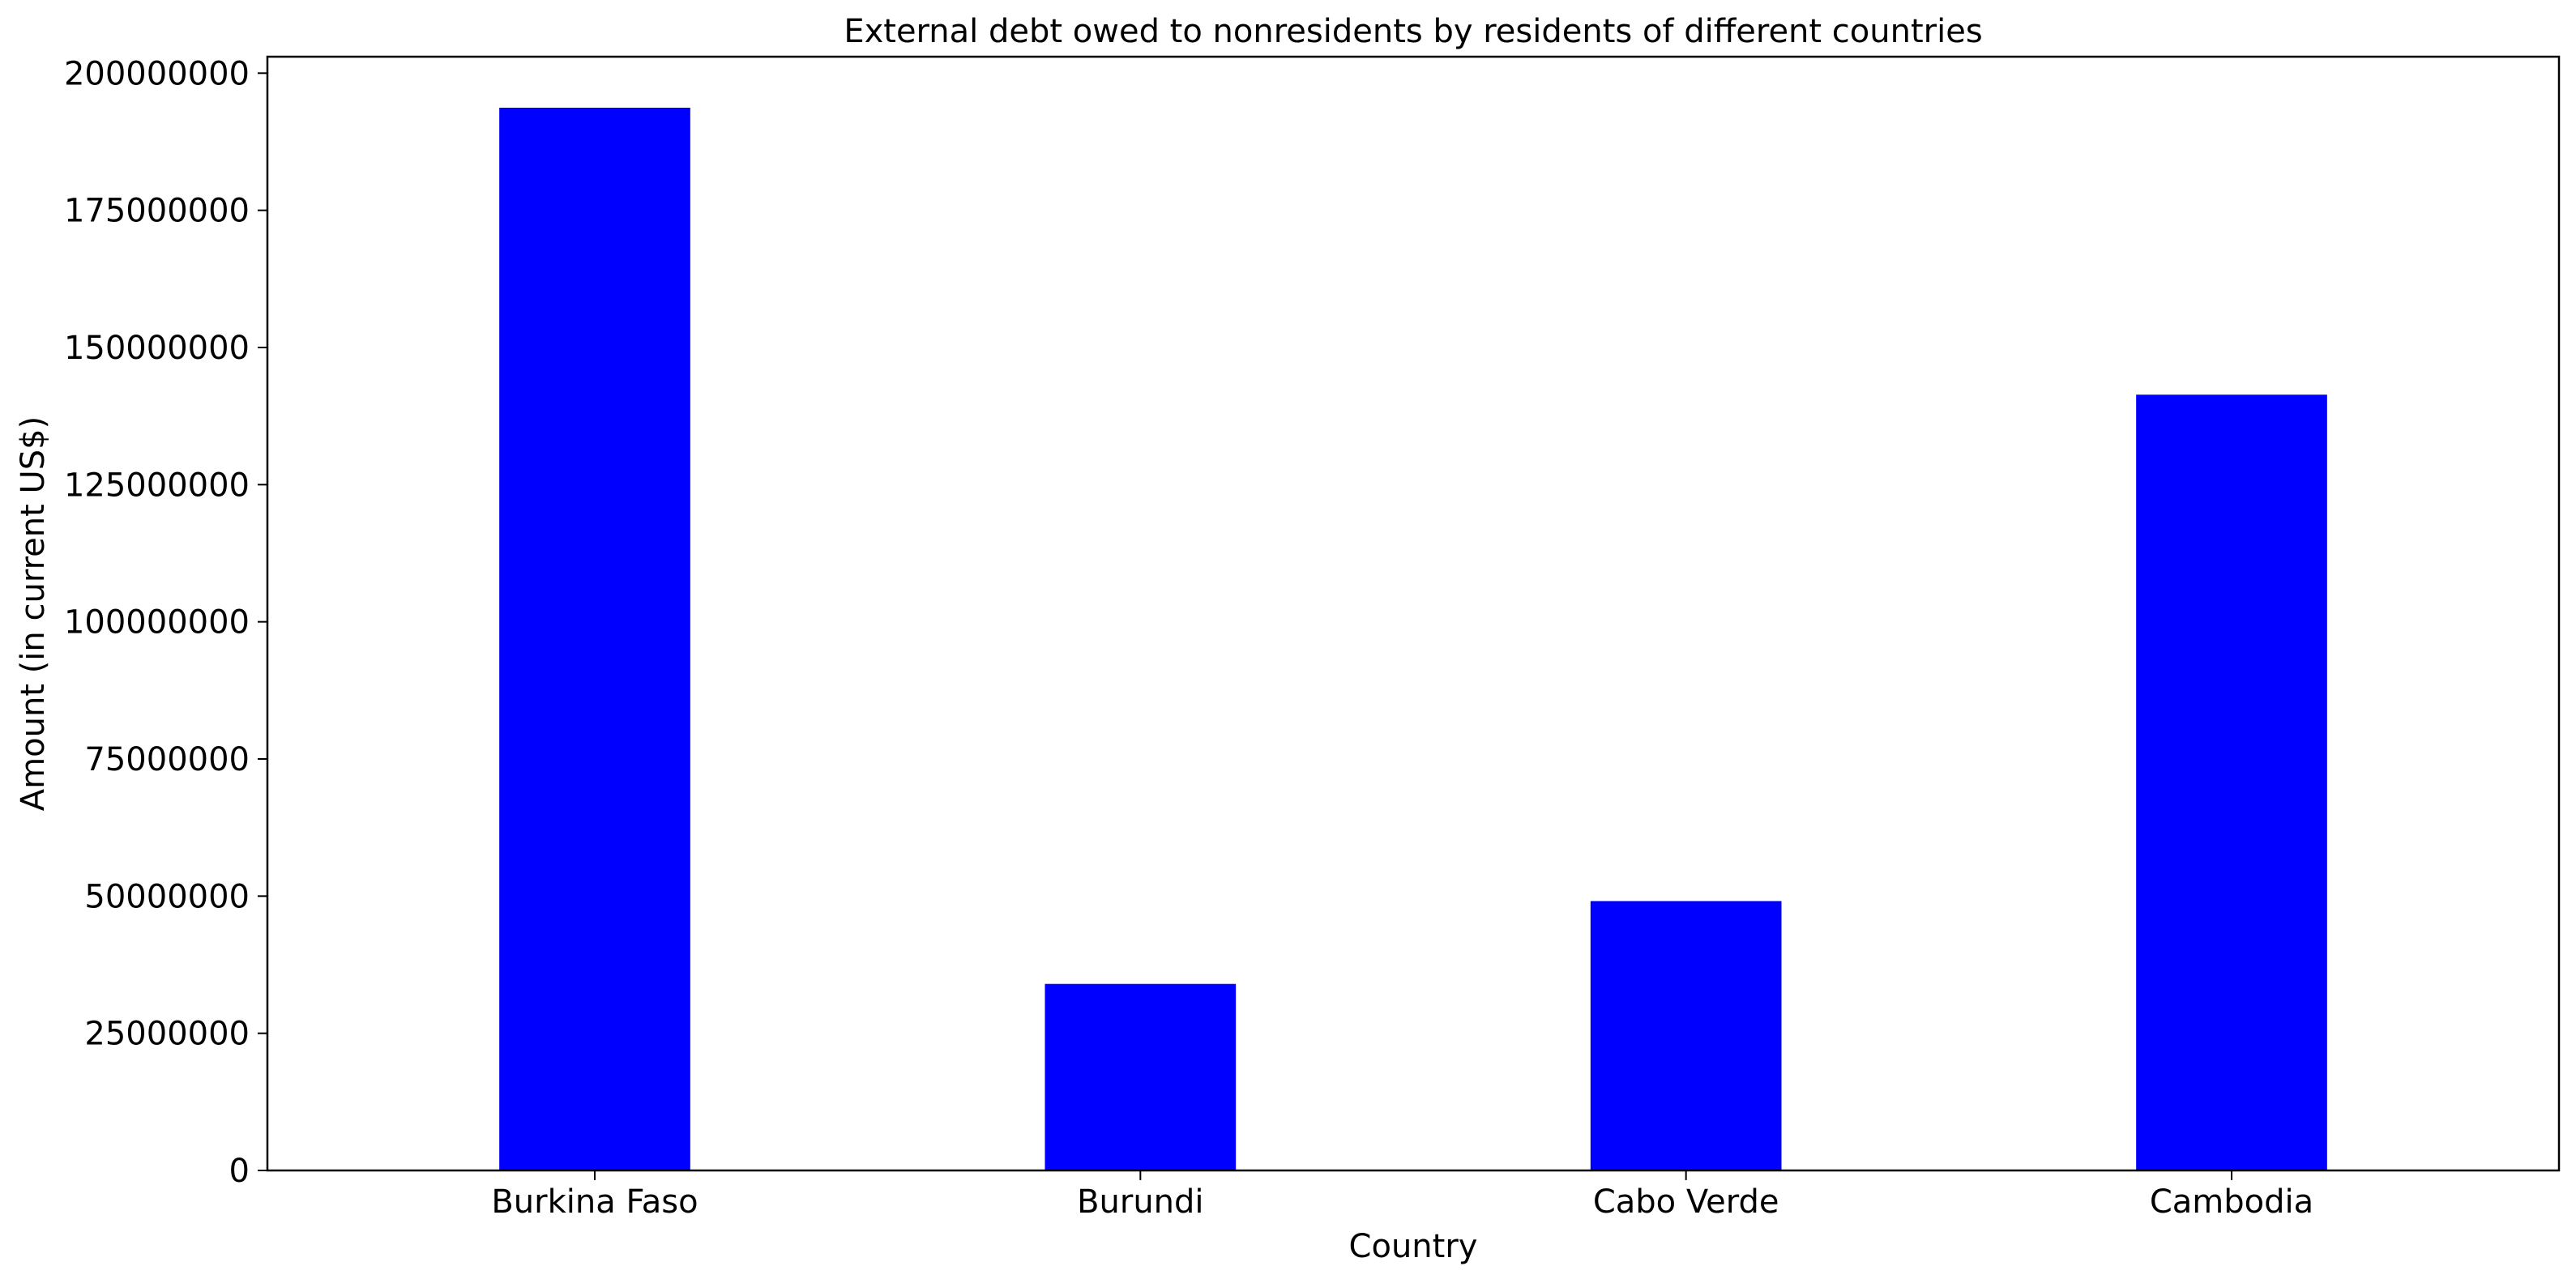 This screenshot has width=2576, height=1279. I want to click on y-tick-label: 25000000, so click(167, 1034).